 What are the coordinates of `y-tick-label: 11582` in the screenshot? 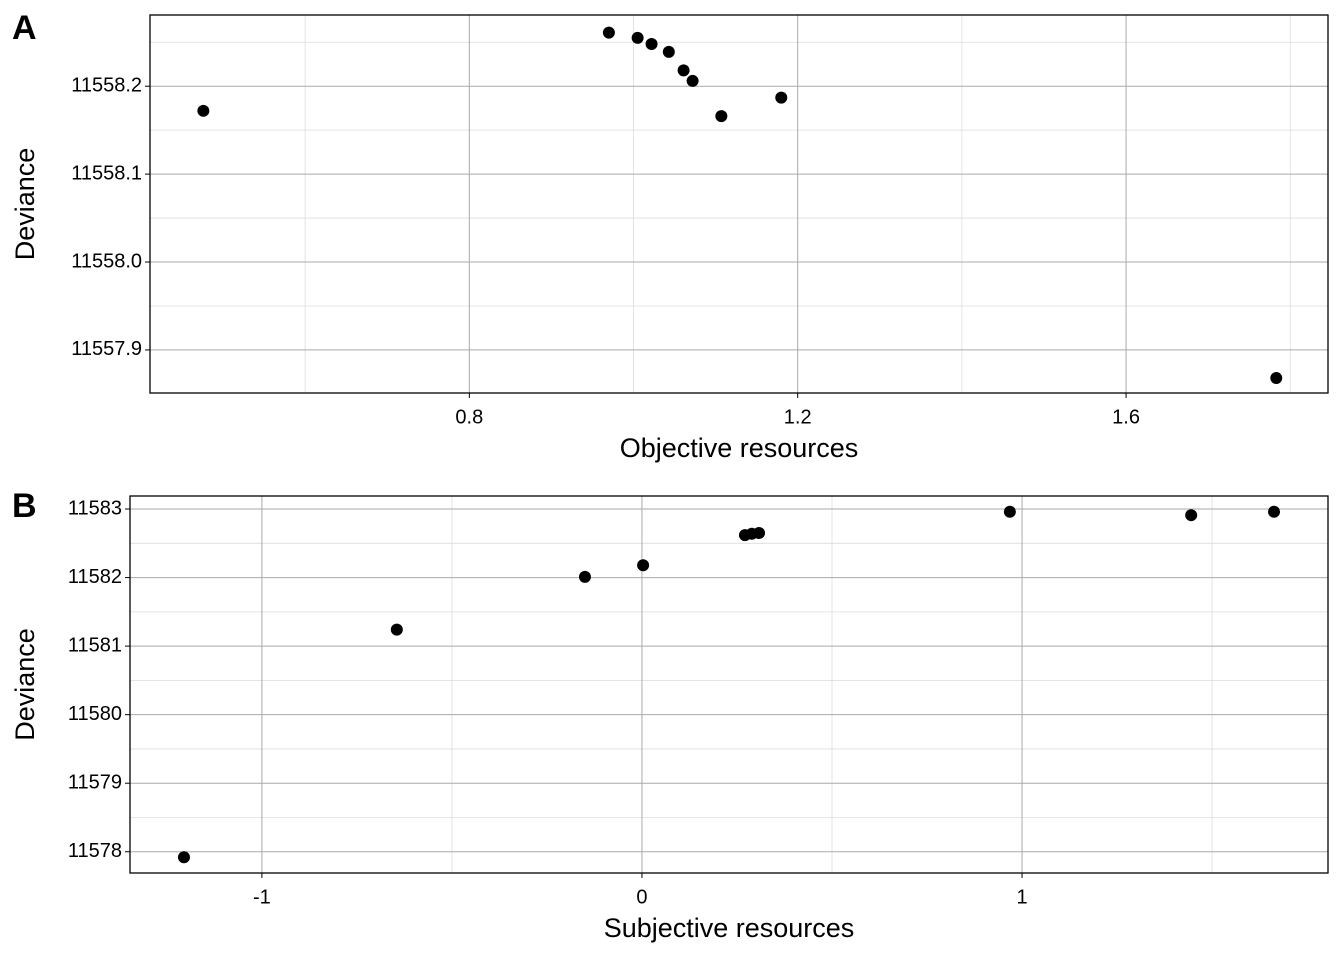 It's located at (95, 577).